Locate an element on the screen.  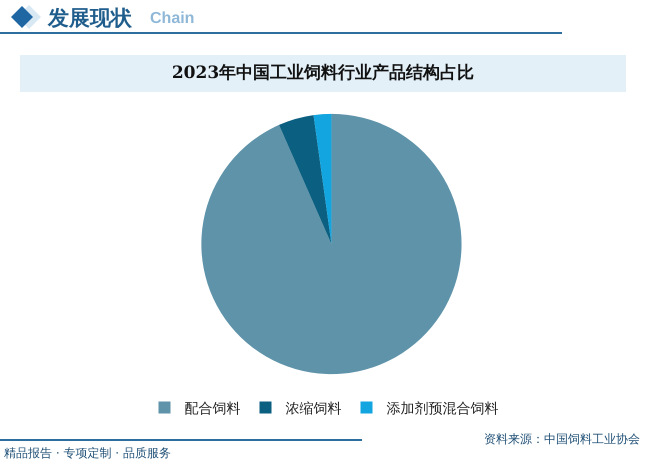
legend-label: 配合饲料 is located at coordinates (212, 408).